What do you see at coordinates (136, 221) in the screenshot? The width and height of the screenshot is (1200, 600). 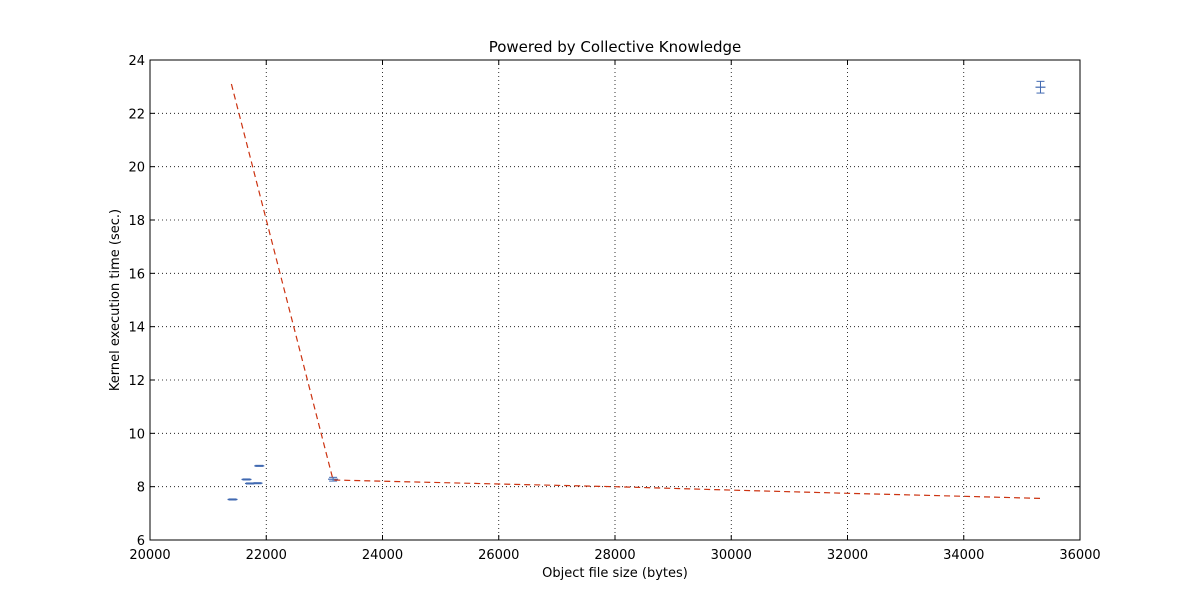 I see `y-tick-label: 18` at bounding box center [136, 221].